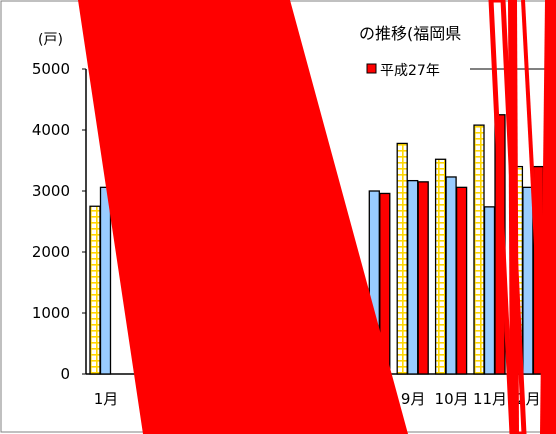 This screenshot has width=556, height=434. What do you see at coordinates (410, 33) in the screenshot?
I see `chart-title: の推移(福岡県` at bounding box center [410, 33].